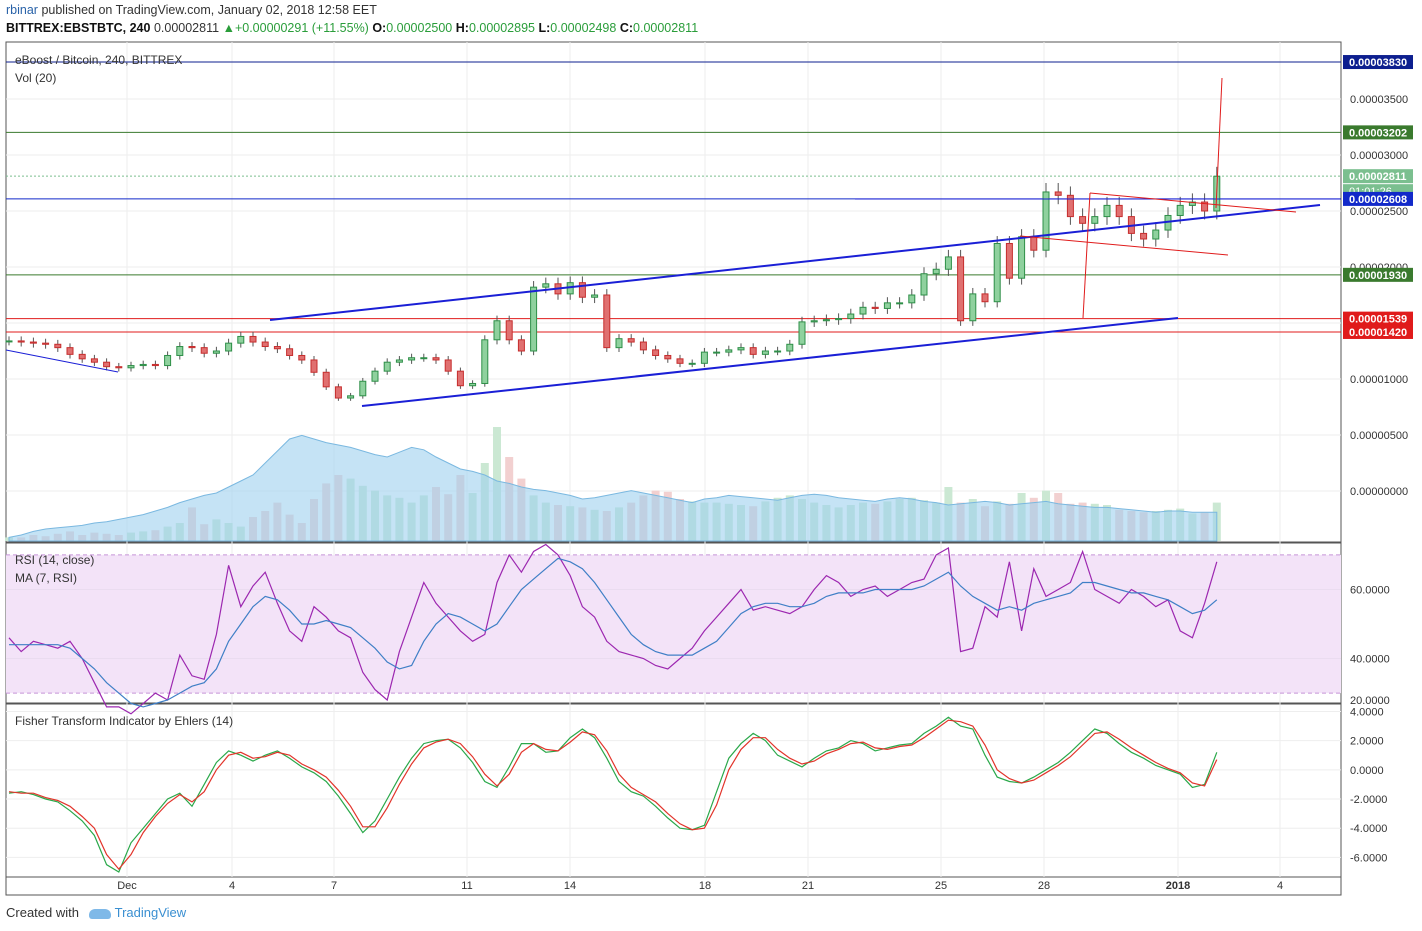 The image size is (1422, 931). I want to click on fisher-axis-tick: -6.0000, so click(1368, 858).